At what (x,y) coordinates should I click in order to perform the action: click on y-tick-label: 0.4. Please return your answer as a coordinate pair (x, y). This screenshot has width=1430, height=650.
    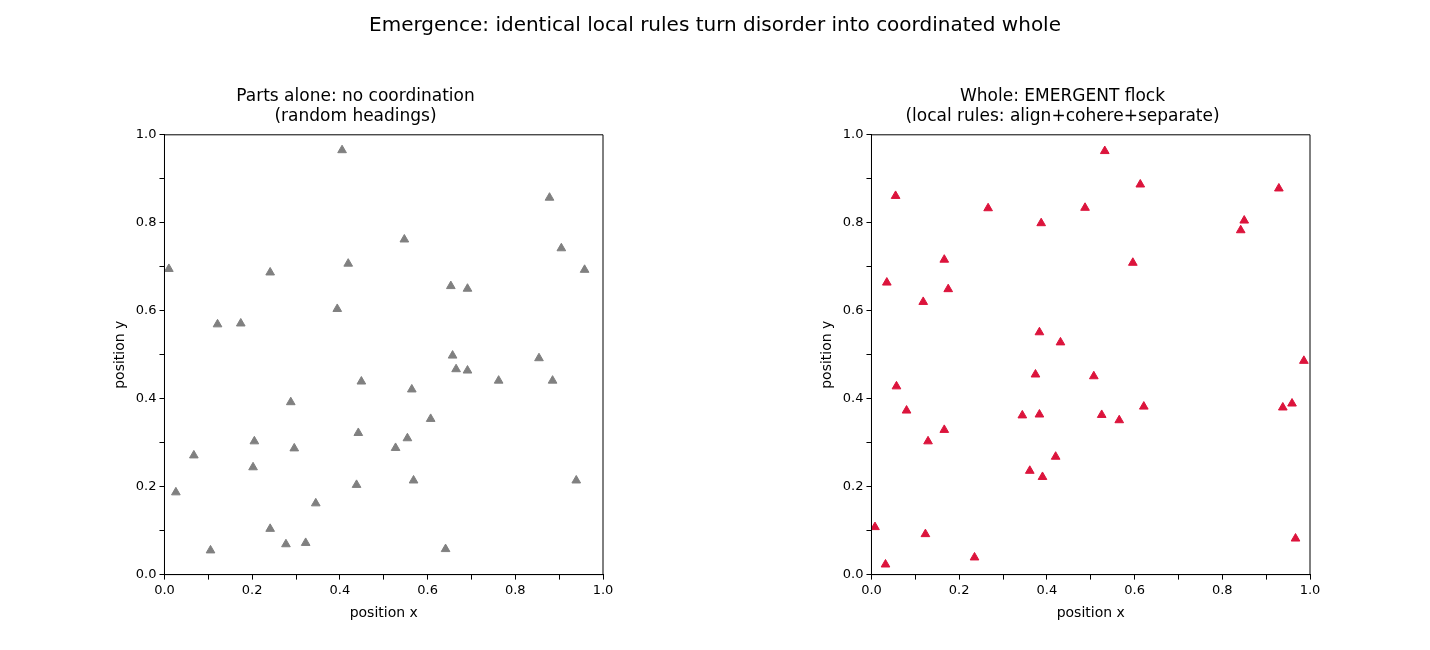
    Looking at the image, I should click on (853, 398).